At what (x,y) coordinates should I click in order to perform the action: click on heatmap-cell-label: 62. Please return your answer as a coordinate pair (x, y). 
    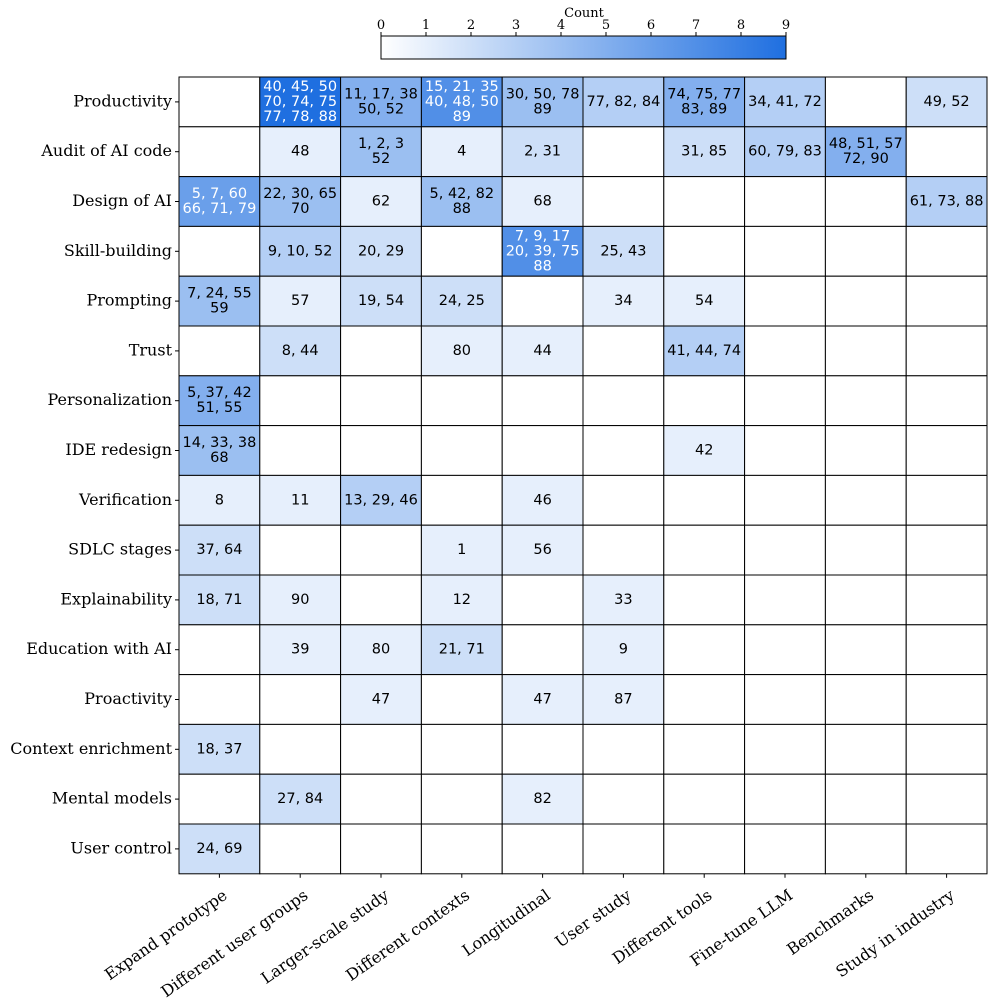
    Looking at the image, I should click on (381, 202).